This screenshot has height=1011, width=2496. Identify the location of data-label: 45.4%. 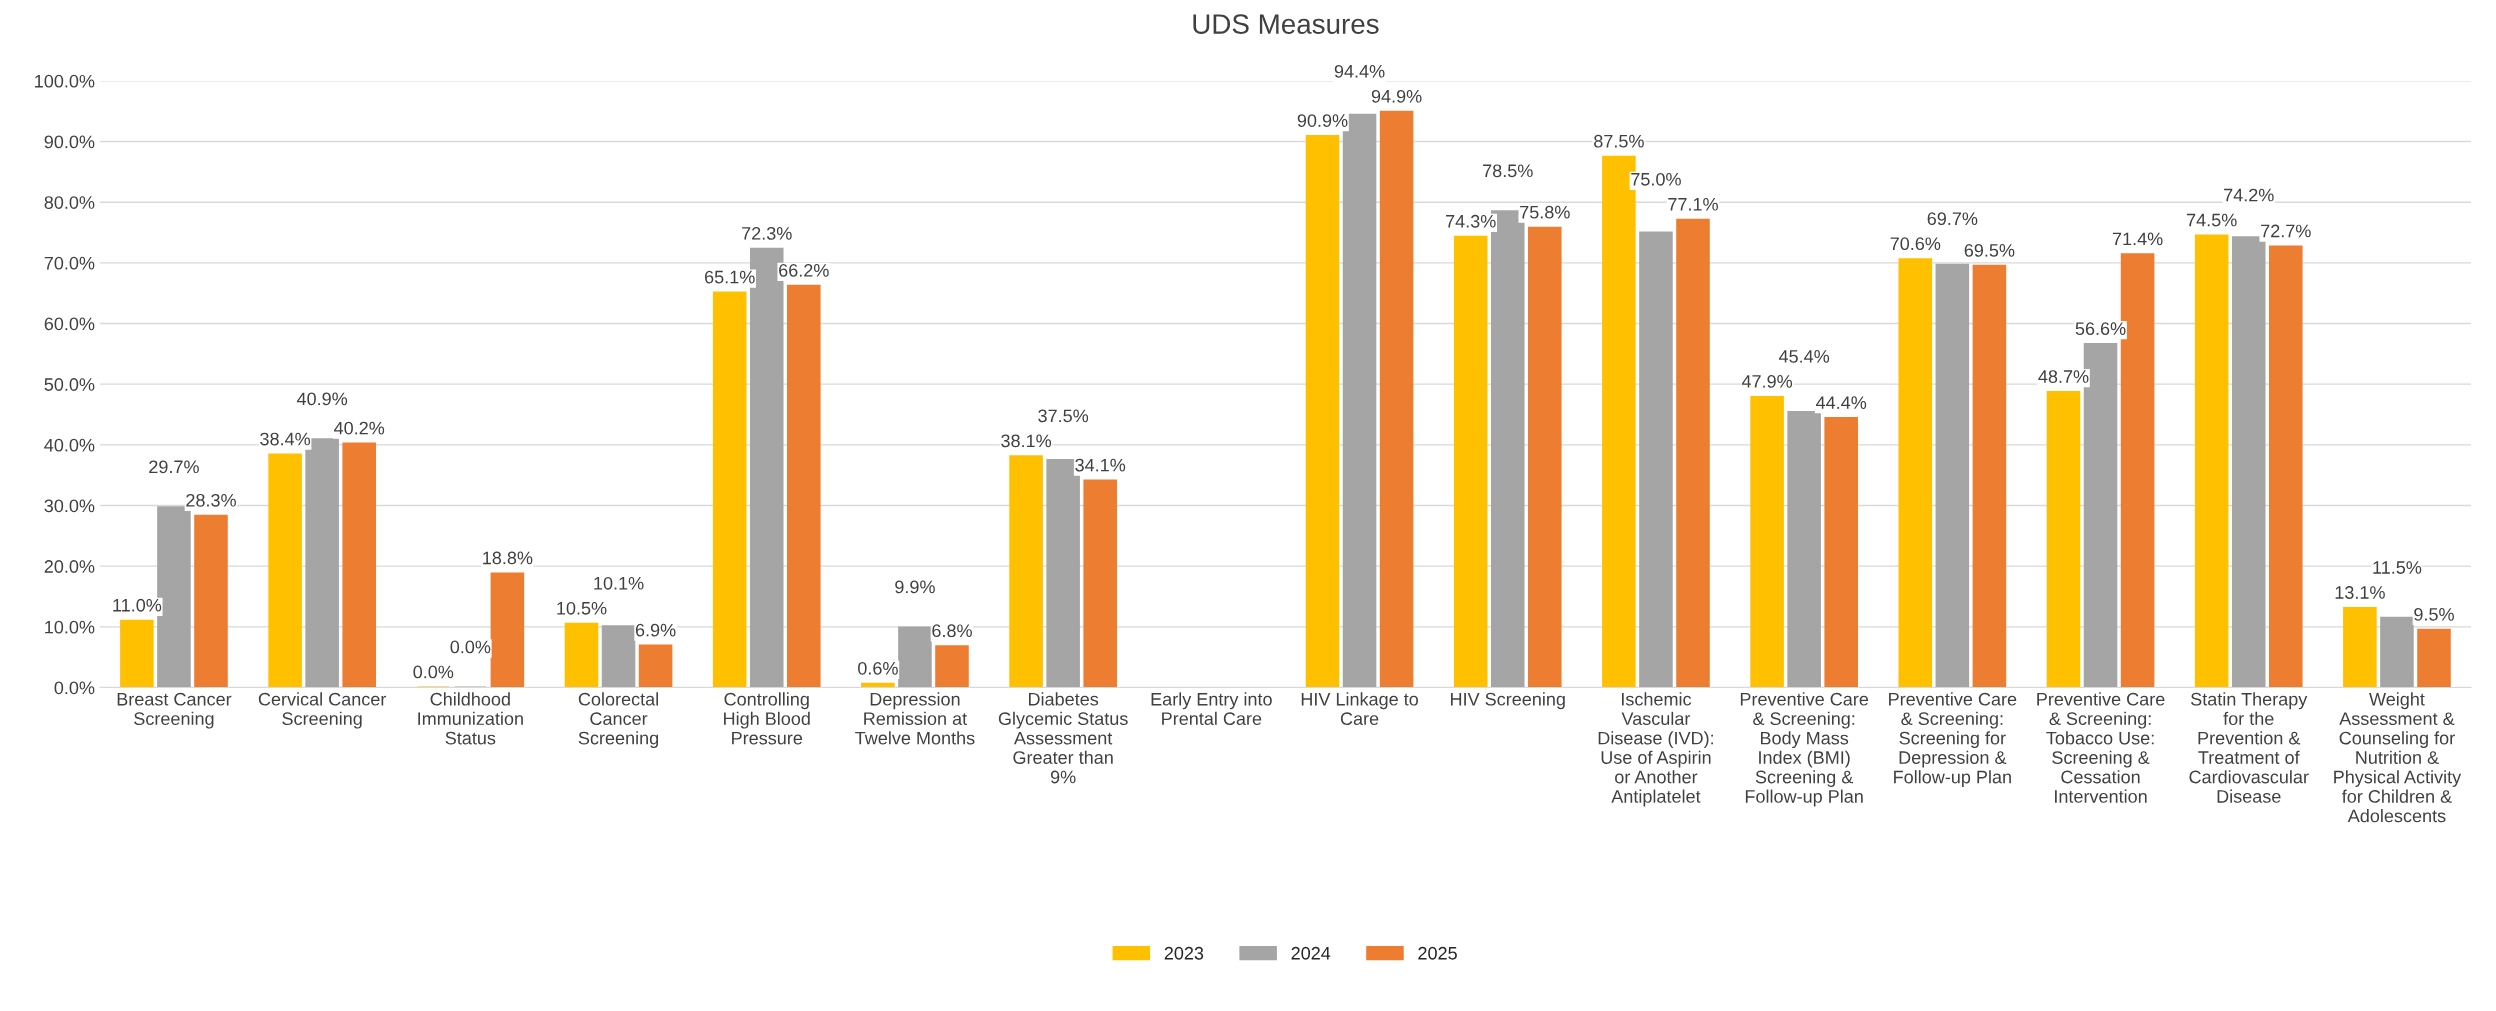
(1804, 356).